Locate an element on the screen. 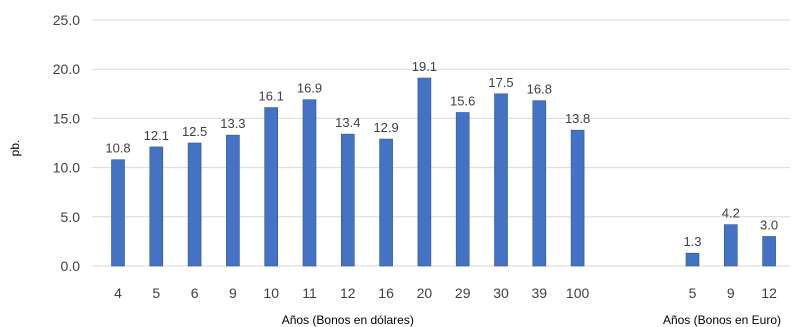 Image resolution: width=804 pixels, height=327 pixels. data-label: 13.4 is located at coordinates (347, 122).